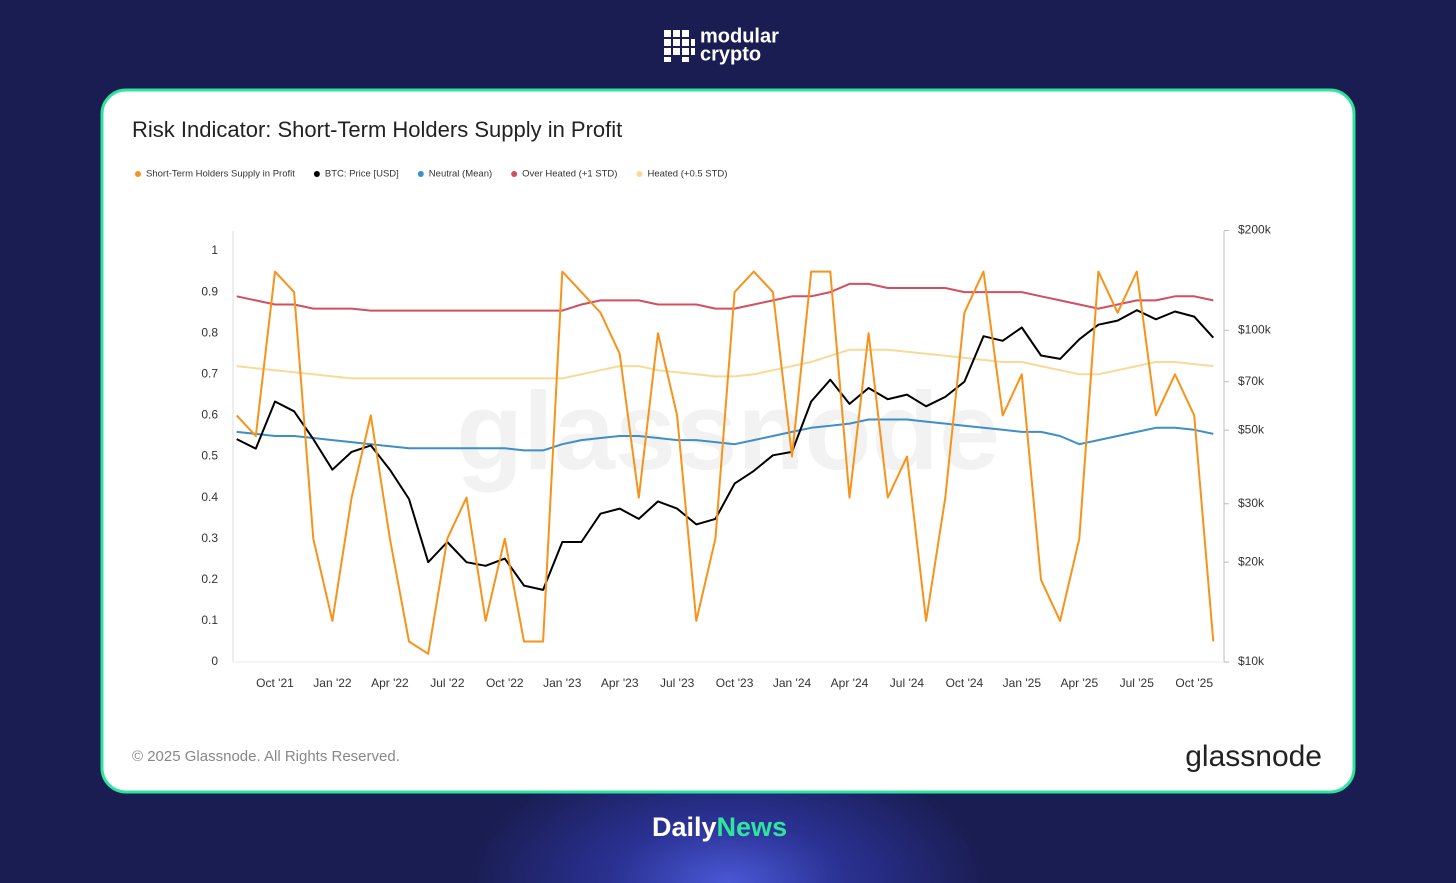 The height and width of the screenshot is (883, 1456). Describe the element at coordinates (679, 46) in the screenshot. I see `brand-icon` at that location.